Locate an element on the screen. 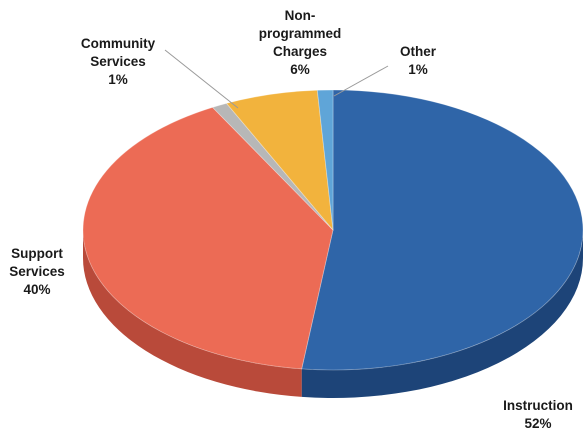  slice-label-community-services: Community Services 1% is located at coordinates (118, 61).